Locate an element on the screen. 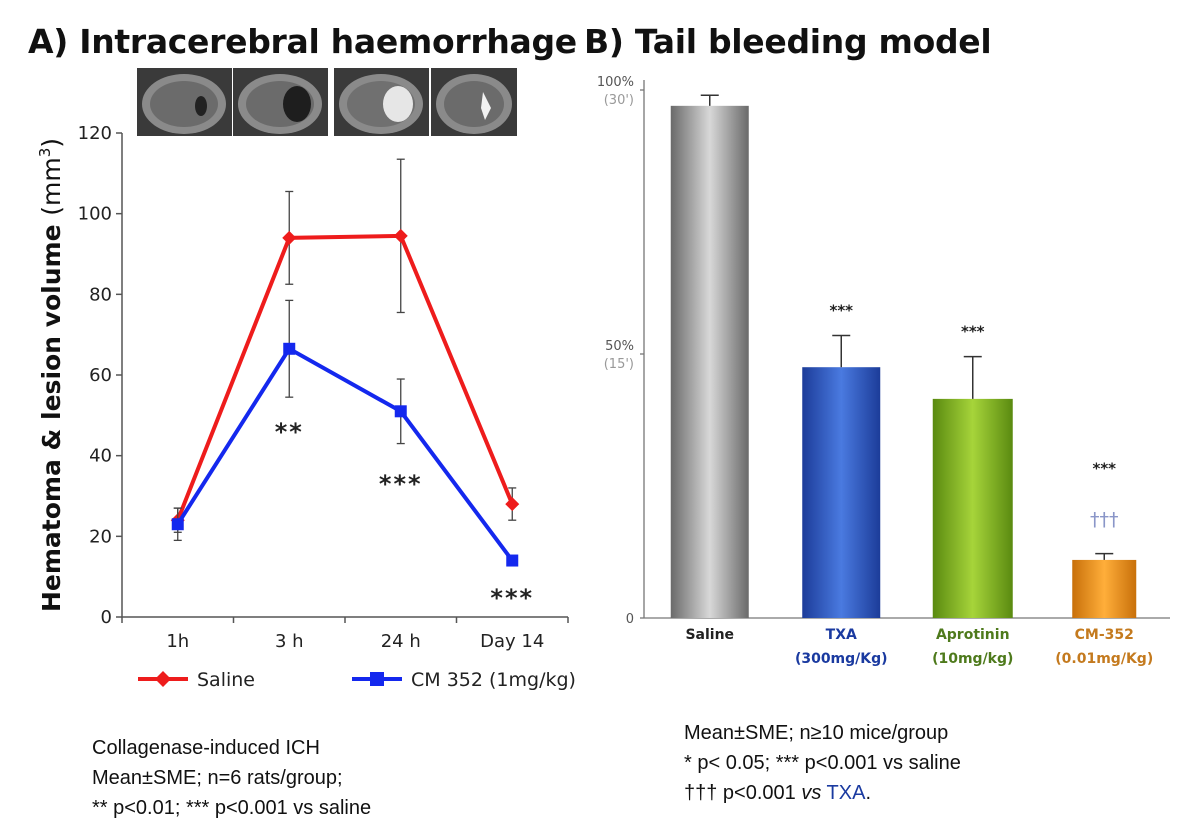 This screenshot has height=837, width=1200. x-tick-label: 1h is located at coordinates (177, 641).